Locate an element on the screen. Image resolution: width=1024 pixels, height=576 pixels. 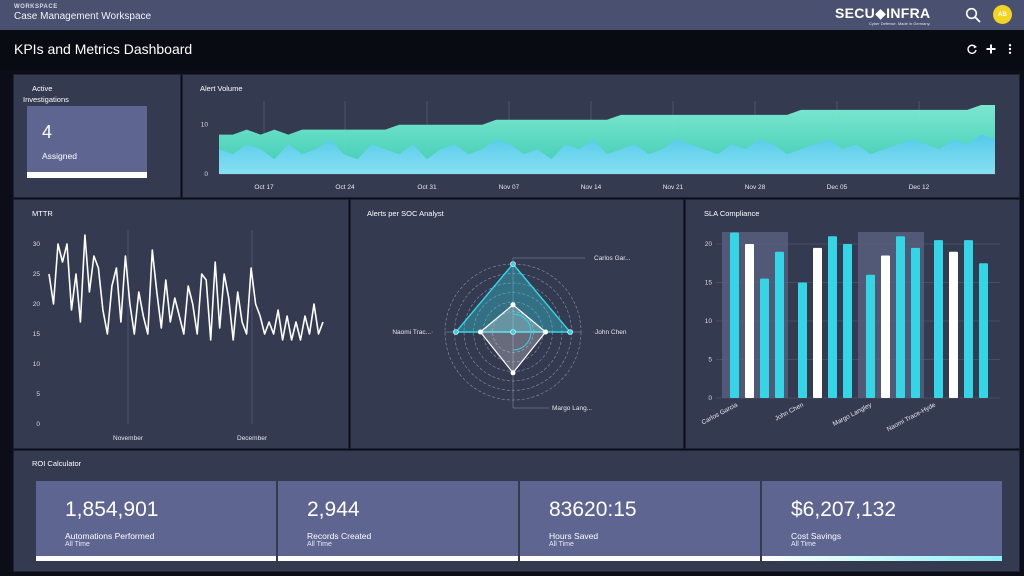
mttr-title: MTTR is located at coordinates (42, 213).